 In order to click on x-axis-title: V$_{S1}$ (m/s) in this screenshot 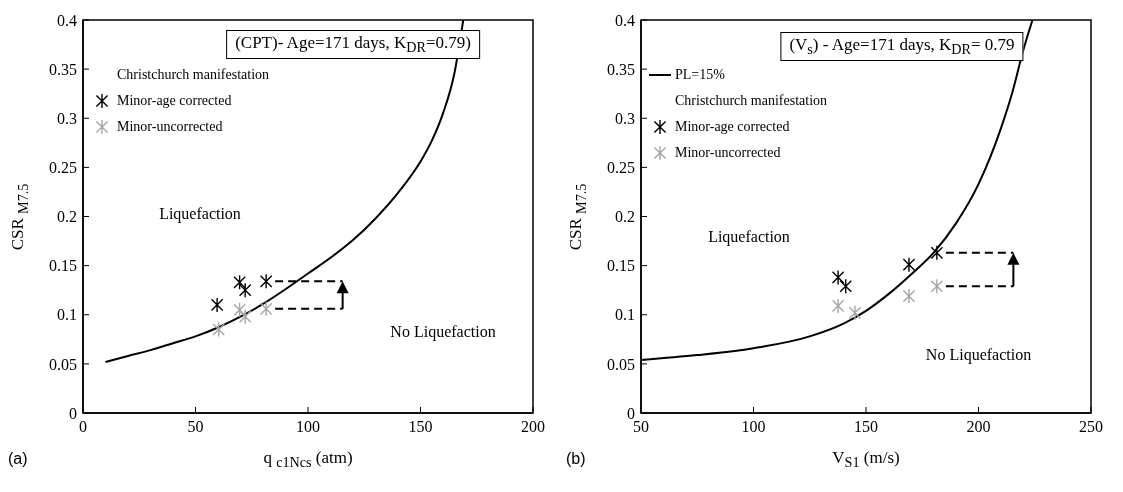, I will do `click(866, 460)`.